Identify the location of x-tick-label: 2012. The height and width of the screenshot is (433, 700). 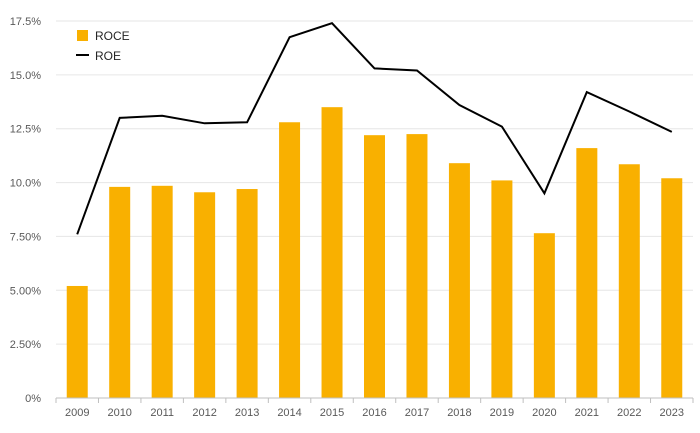
(204, 413).